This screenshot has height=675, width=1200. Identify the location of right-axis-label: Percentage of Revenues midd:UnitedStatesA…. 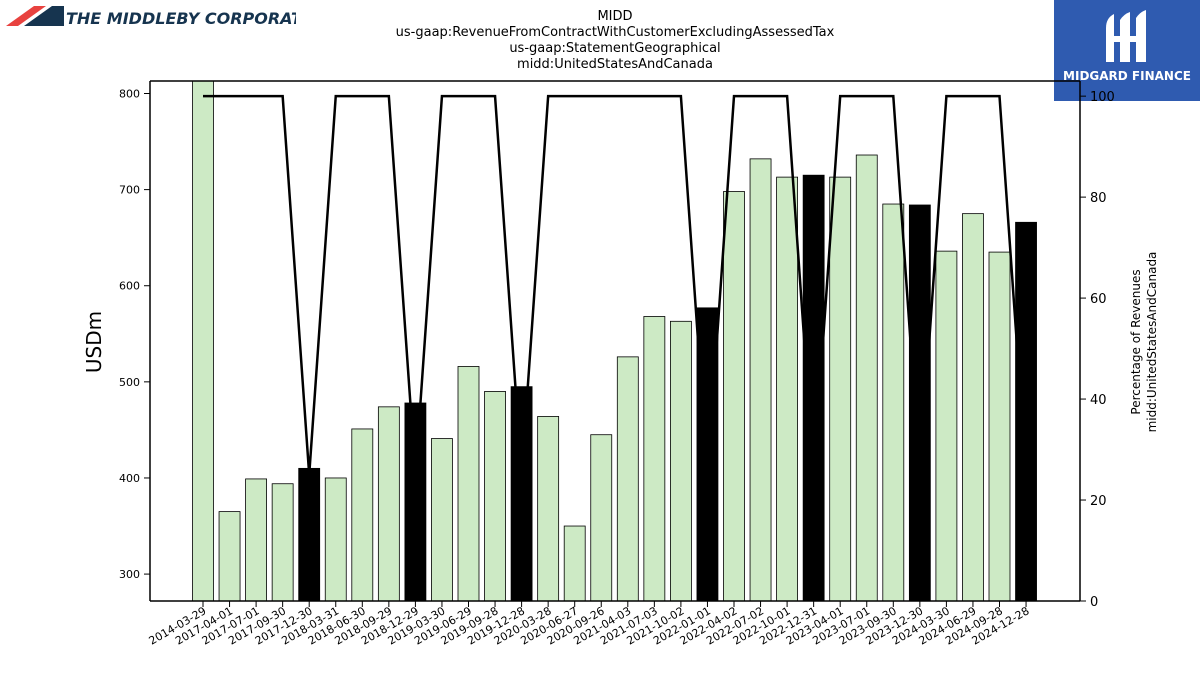
(1144, 342).